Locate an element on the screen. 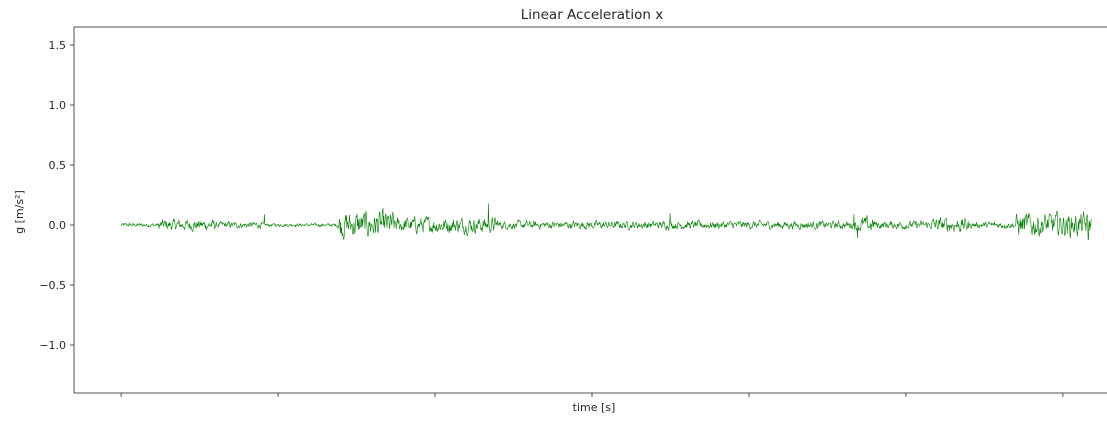  series-line is located at coordinates (606, 221).